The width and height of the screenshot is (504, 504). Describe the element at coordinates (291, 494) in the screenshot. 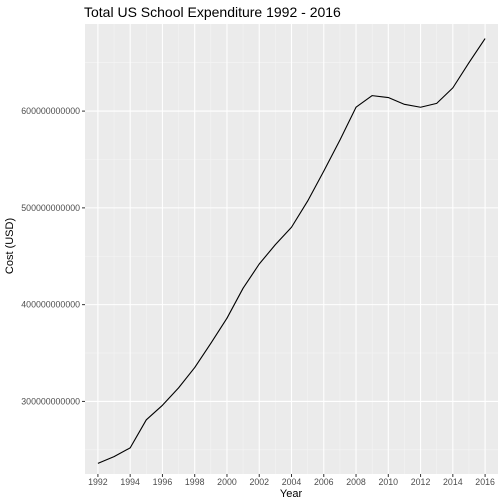

I see `x-axis-title: Year` at that location.